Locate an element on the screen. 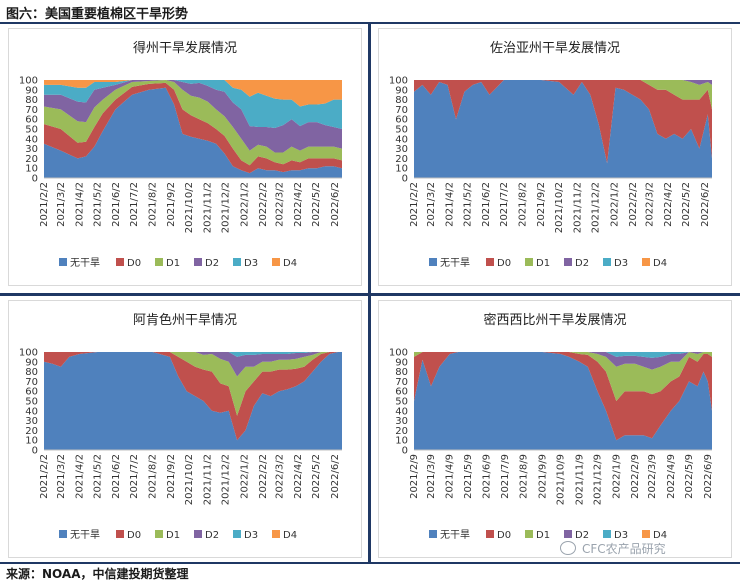 This screenshot has width=740, height=583. x-tick-label: 2021/8/2 is located at coordinates (153, 204).